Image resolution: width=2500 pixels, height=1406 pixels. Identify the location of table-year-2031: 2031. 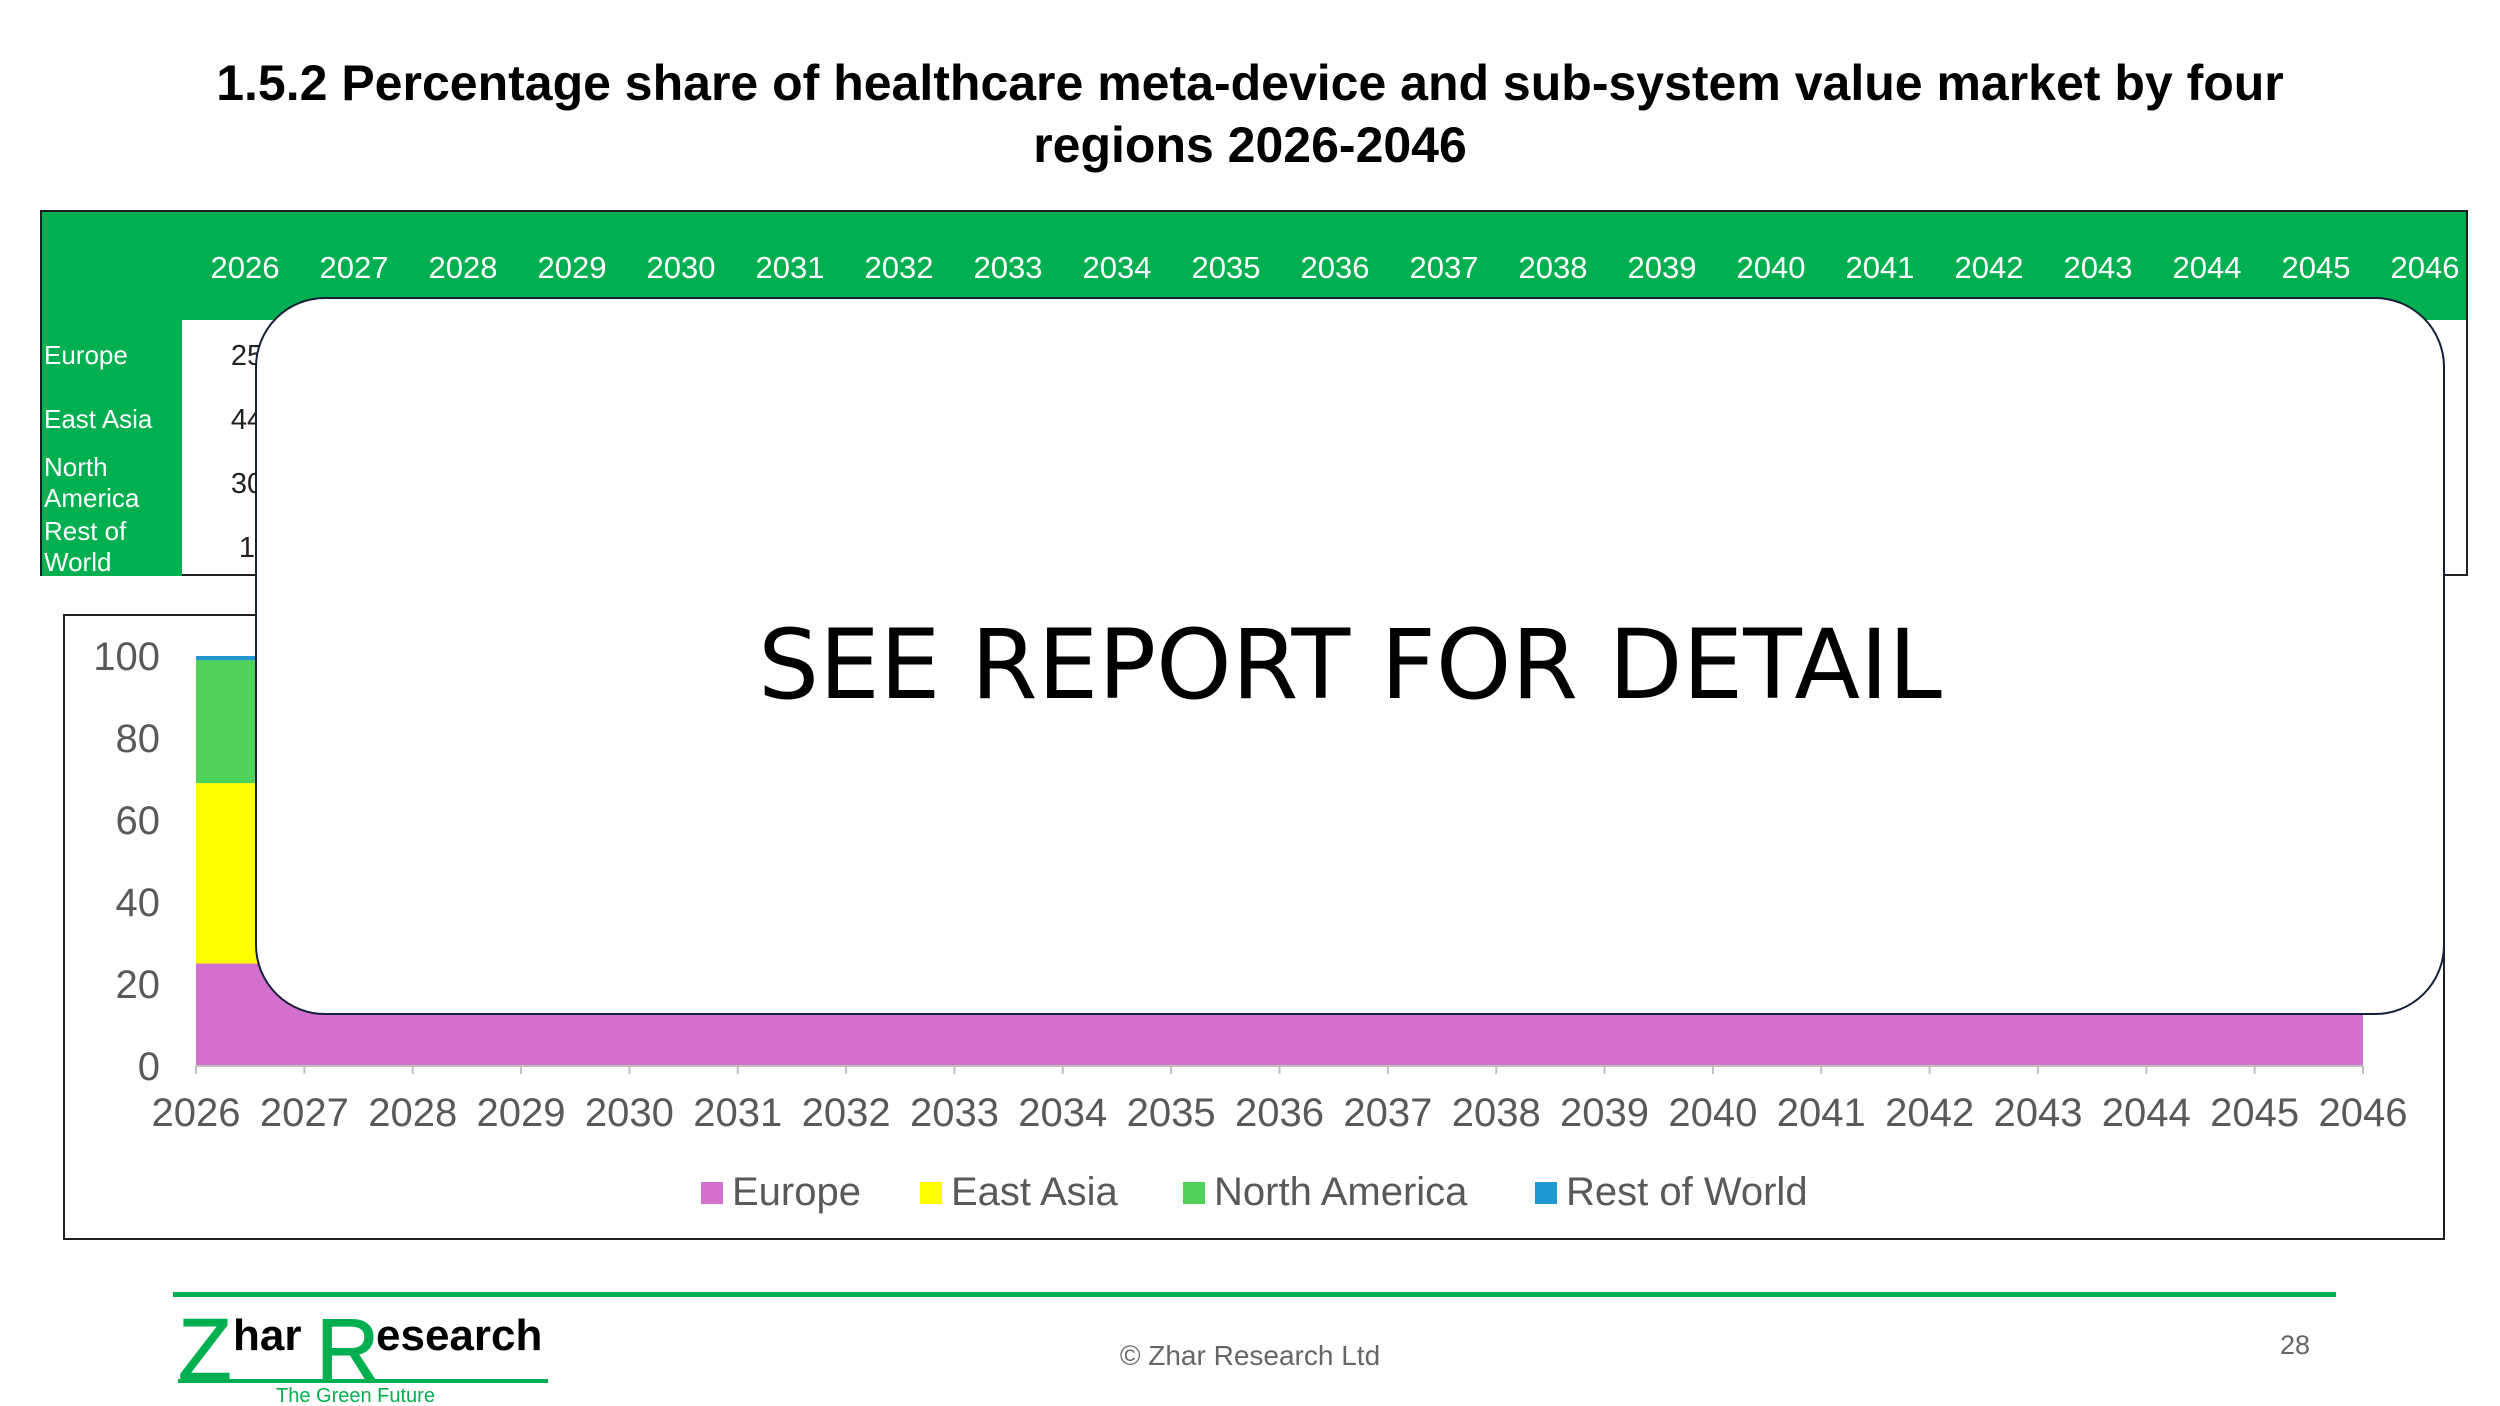
(790, 267).